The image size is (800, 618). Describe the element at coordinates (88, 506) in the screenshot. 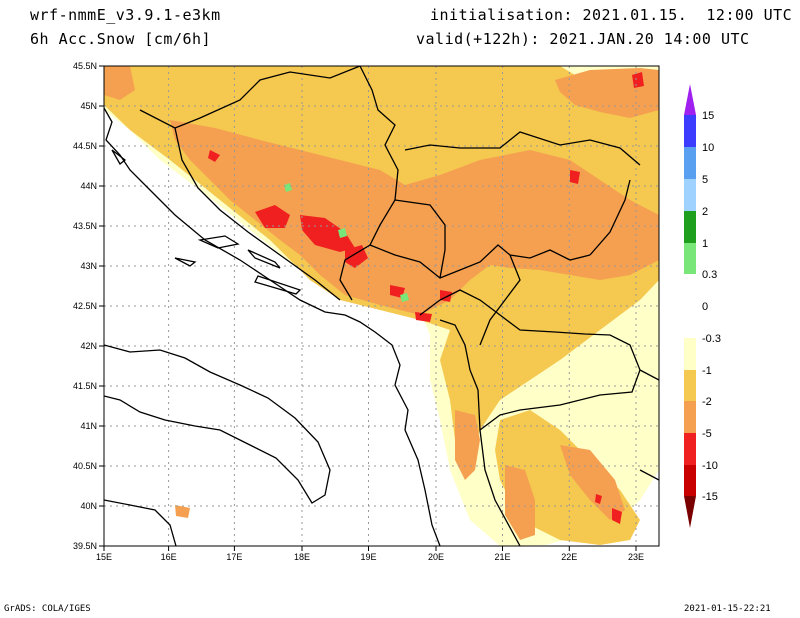

I see `lat-label: 40N` at that location.